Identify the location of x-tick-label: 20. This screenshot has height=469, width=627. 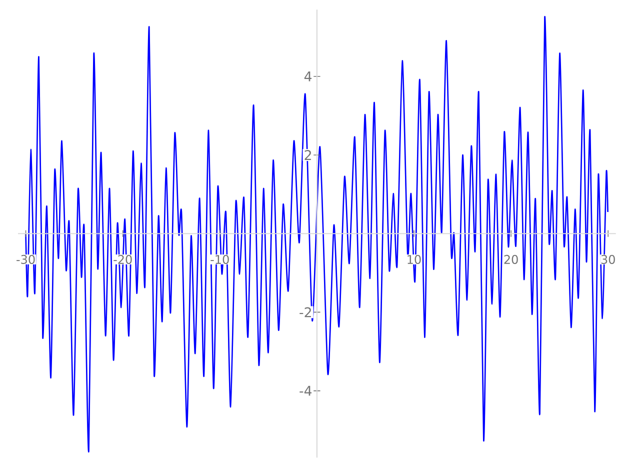
(511, 259).